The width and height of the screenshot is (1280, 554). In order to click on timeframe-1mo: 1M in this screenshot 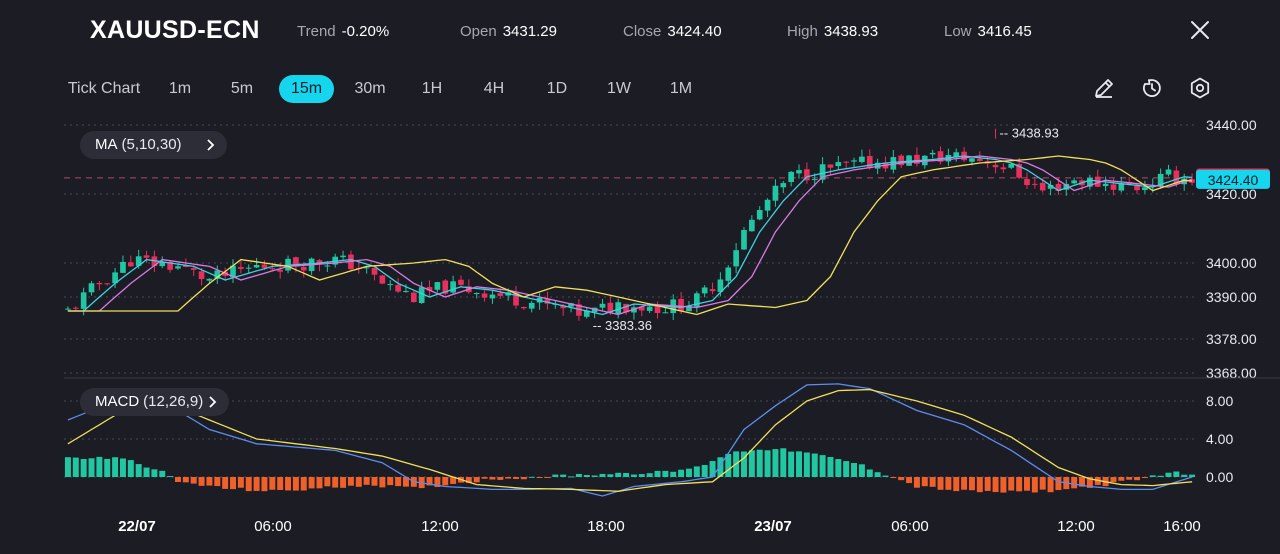, I will do `click(681, 88)`.